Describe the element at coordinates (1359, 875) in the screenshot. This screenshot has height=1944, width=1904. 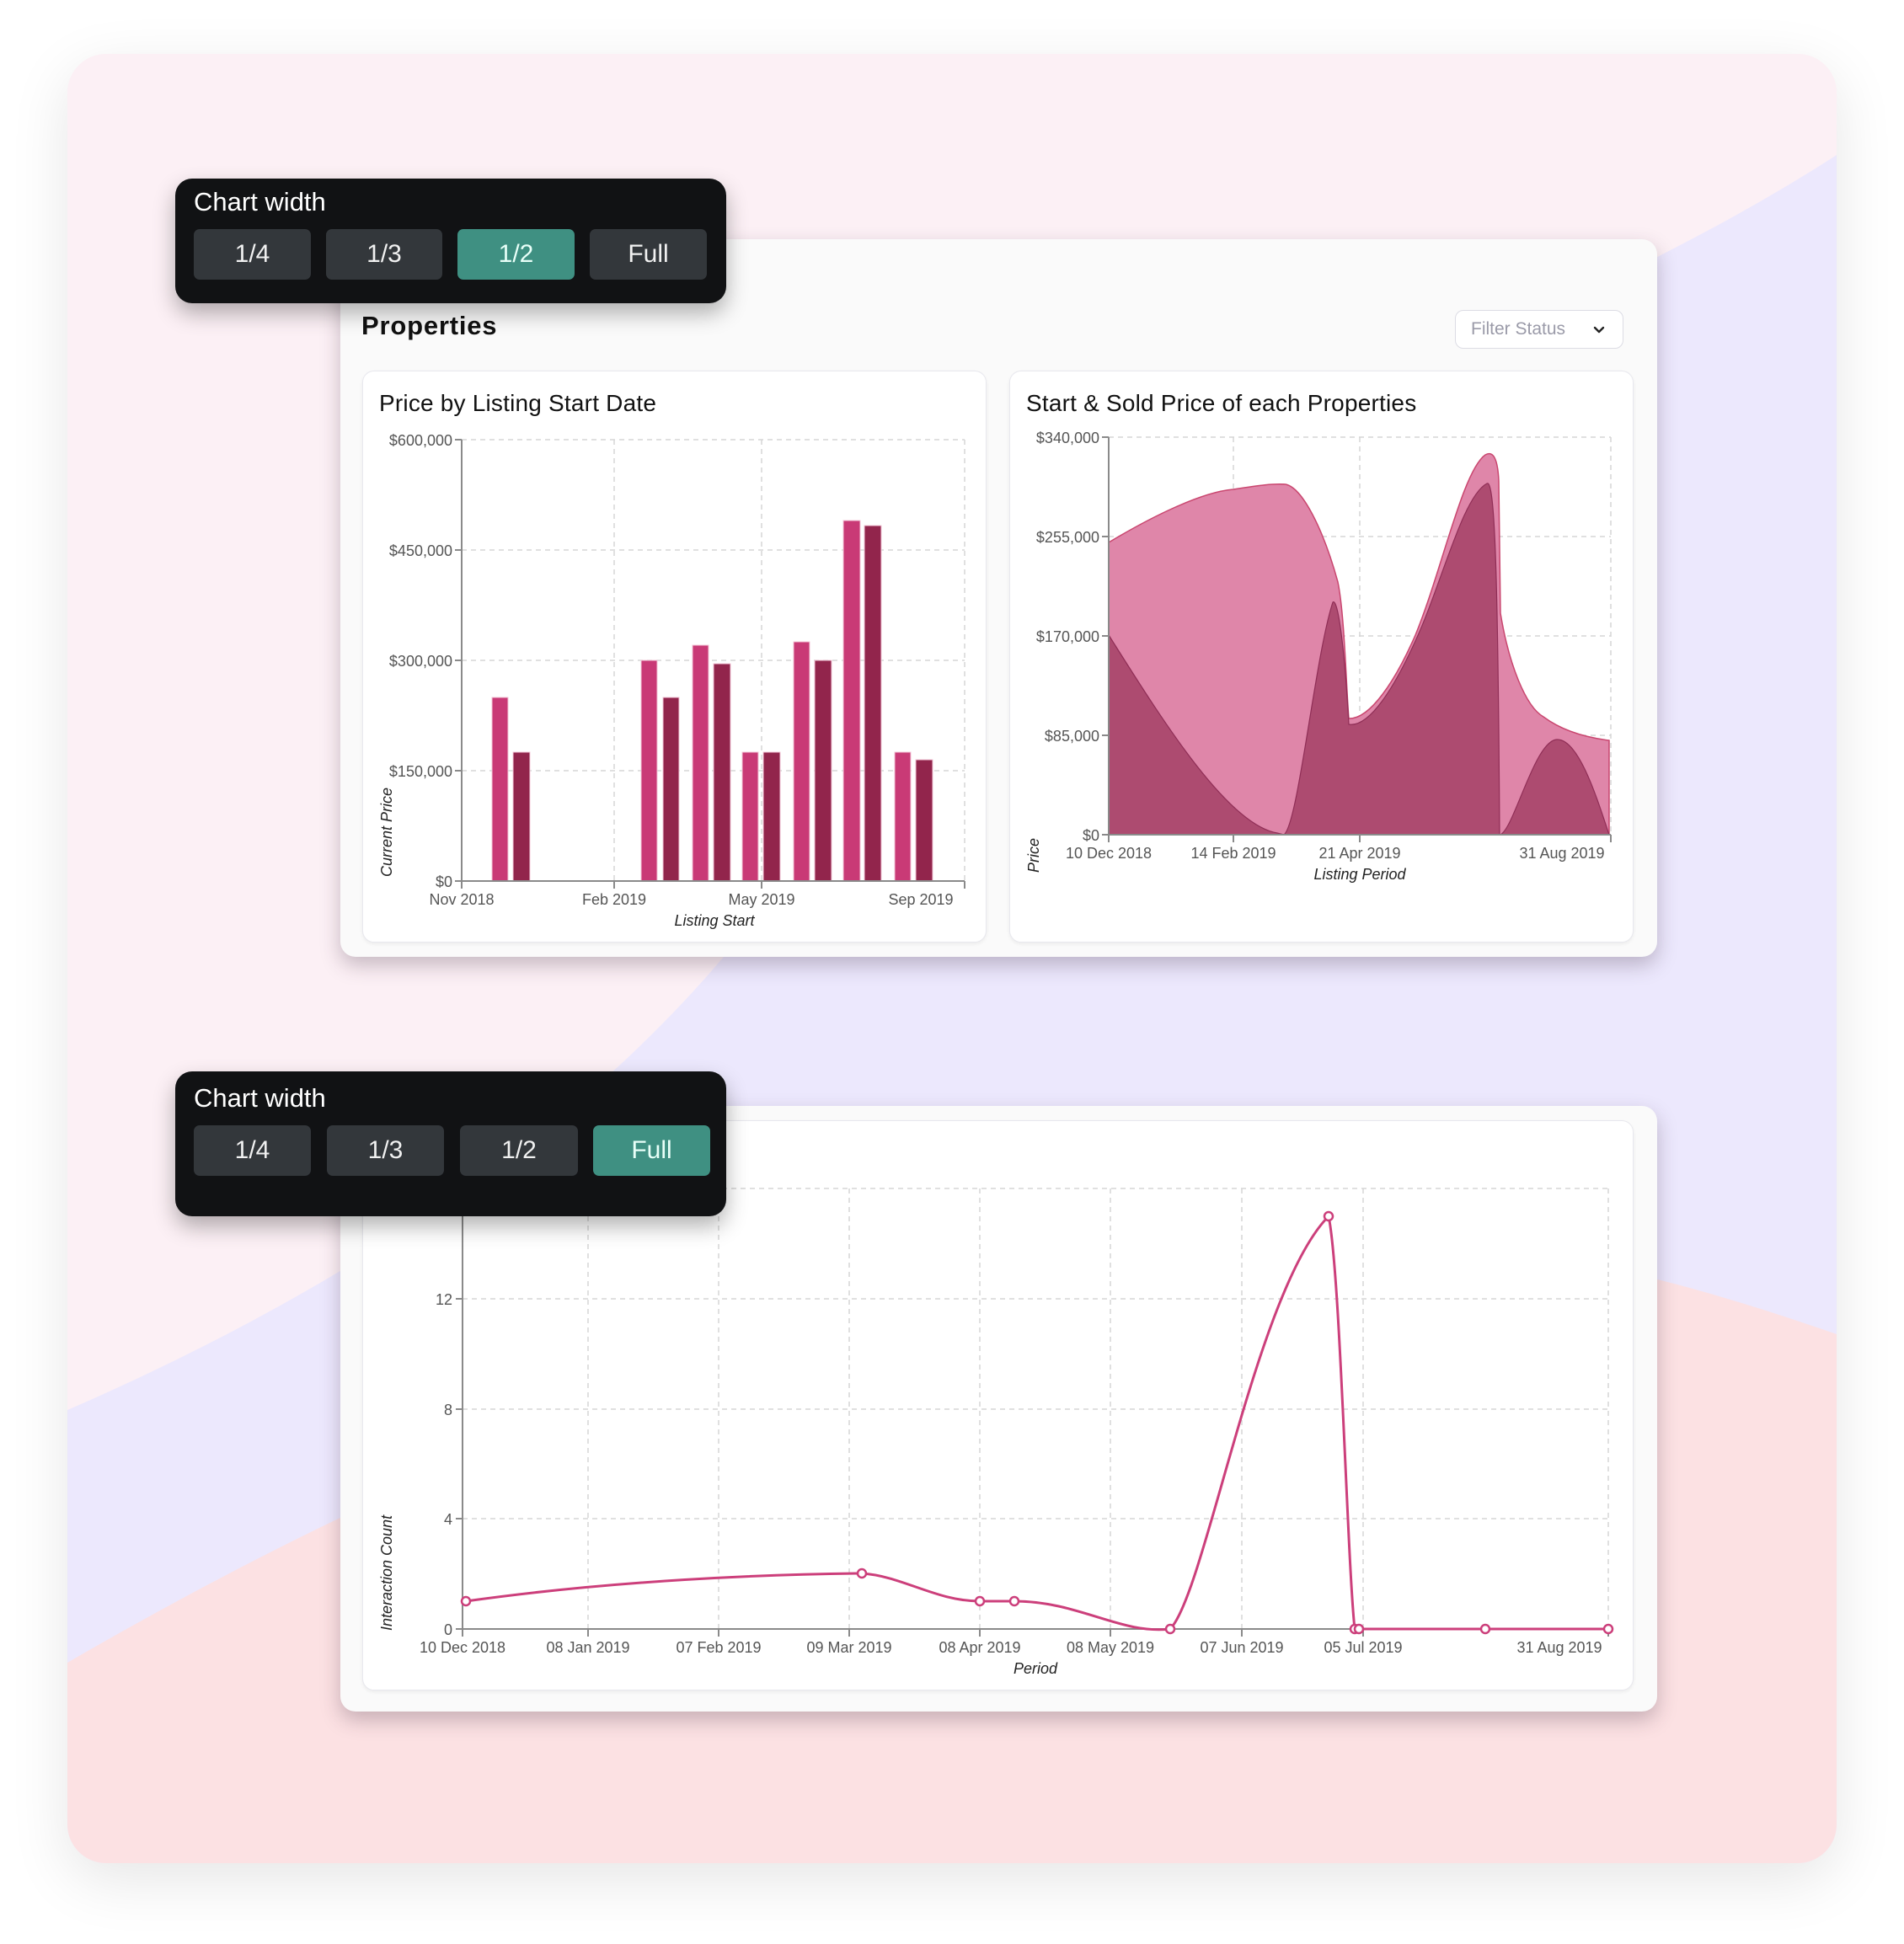
I see `x-axis-label: Listing Period` at that location.